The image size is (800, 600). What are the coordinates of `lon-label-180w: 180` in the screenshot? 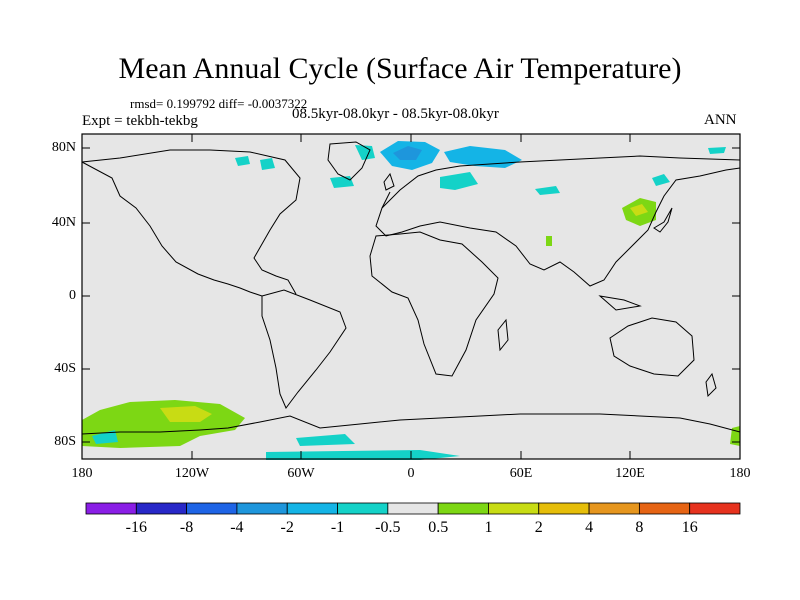 It's located at (82, 473).